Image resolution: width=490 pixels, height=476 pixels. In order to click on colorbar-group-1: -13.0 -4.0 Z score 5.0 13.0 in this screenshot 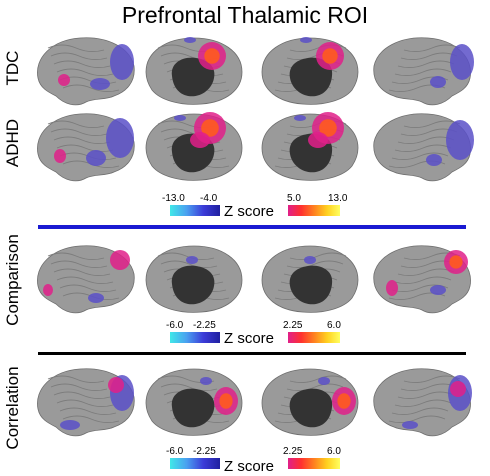, I will do `click(260, 208)`.